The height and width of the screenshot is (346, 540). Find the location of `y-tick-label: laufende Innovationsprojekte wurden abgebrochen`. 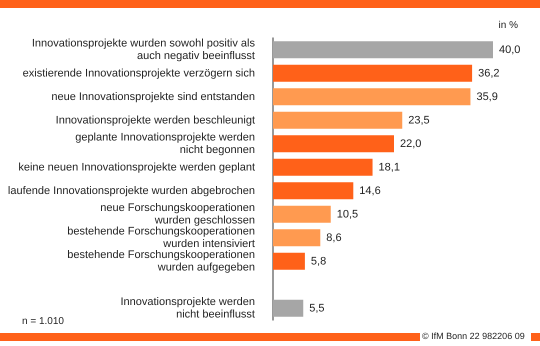

y-tick-label: laufende Innovationsprojekte wurden abgebrochen is located at coordinates (131, 190).